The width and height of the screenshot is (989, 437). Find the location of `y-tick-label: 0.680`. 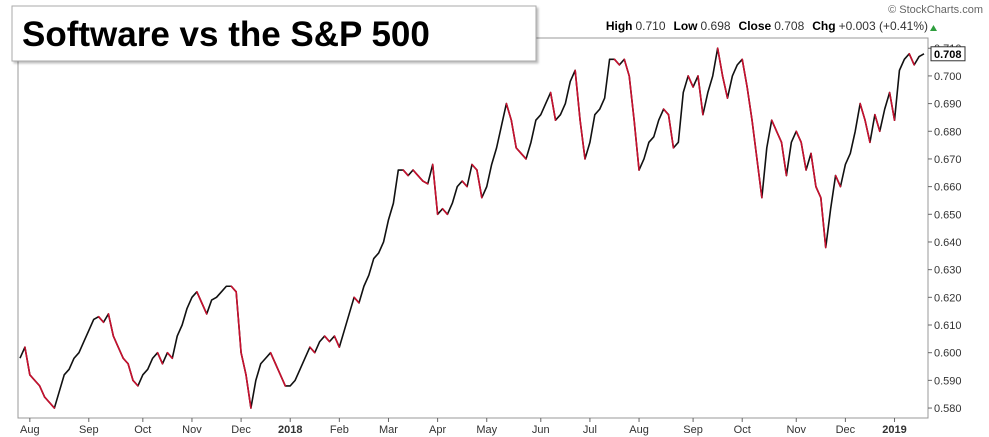

y-tick-label: 0.680 is located at coordinates (948, 132).